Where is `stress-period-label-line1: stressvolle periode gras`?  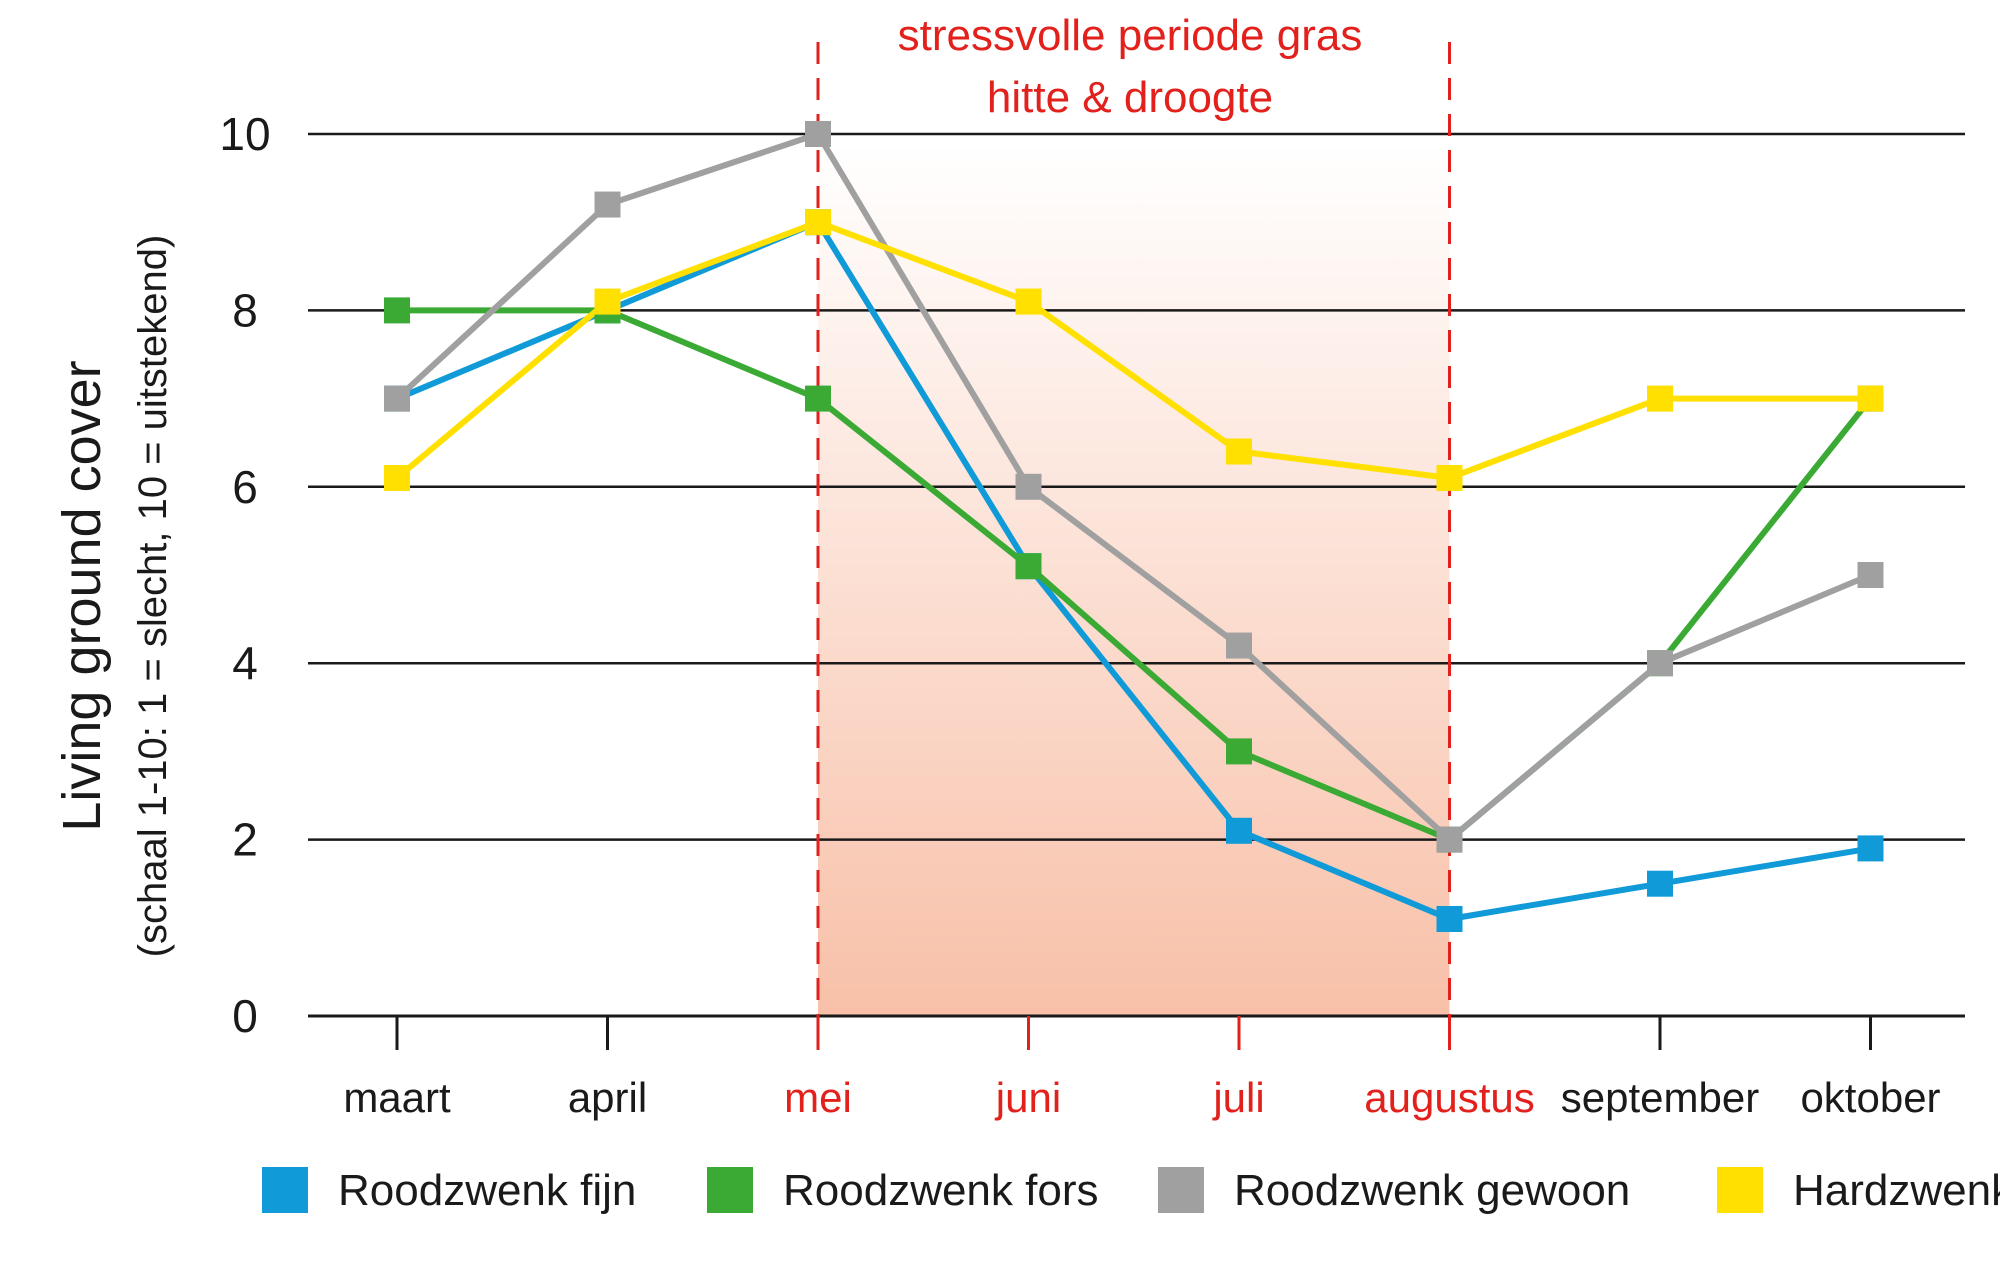 stress-period-label-line1: stressvolle periode gras is located at coordinates (1130, 35).